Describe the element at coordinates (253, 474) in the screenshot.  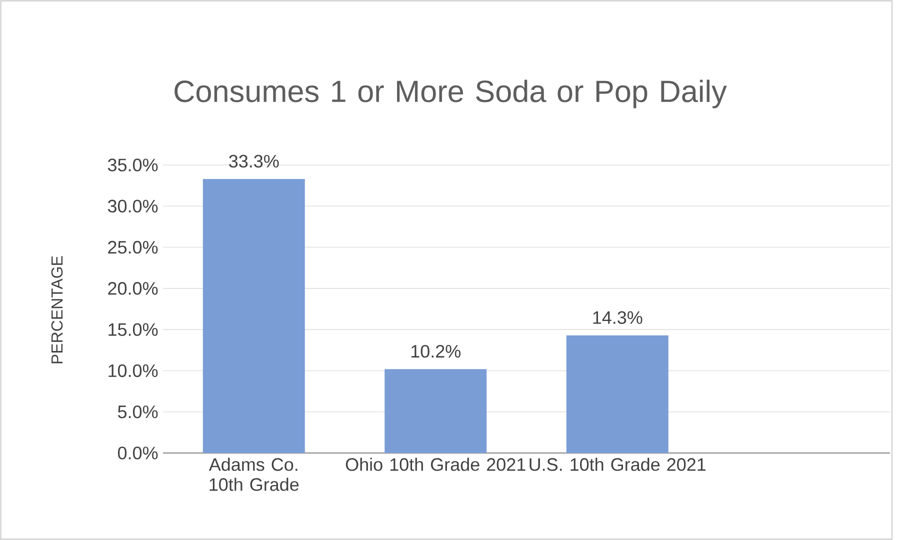
I see `x-tick-label: Adams Co. 10th Grade` at that location.